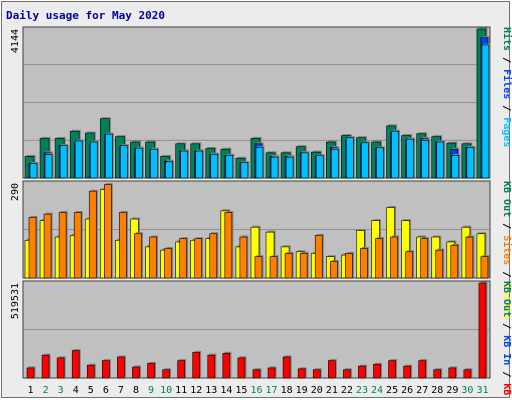 This screenshot has width=512, height=400. What do you see at coordinates (362, 390) in the screenshot?
I see `x-tick-label: 23` at bounding box center [362, 390].